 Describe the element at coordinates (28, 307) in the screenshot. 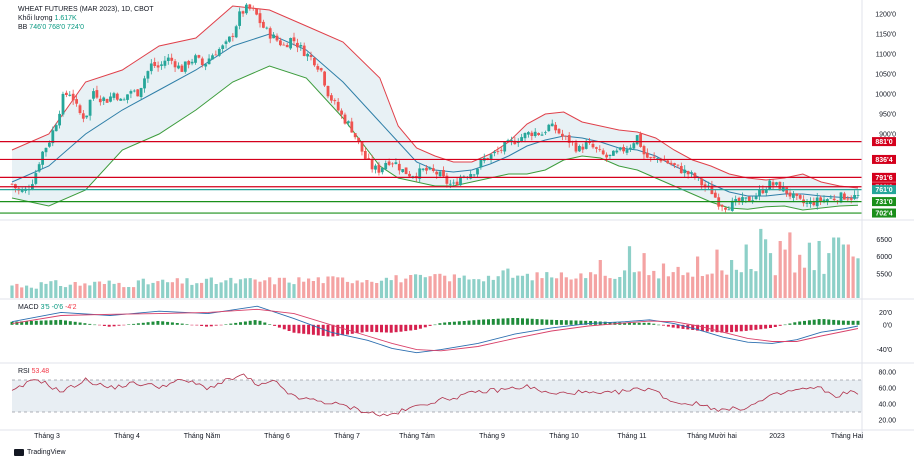

I see `macd-label: MACD` at that location.